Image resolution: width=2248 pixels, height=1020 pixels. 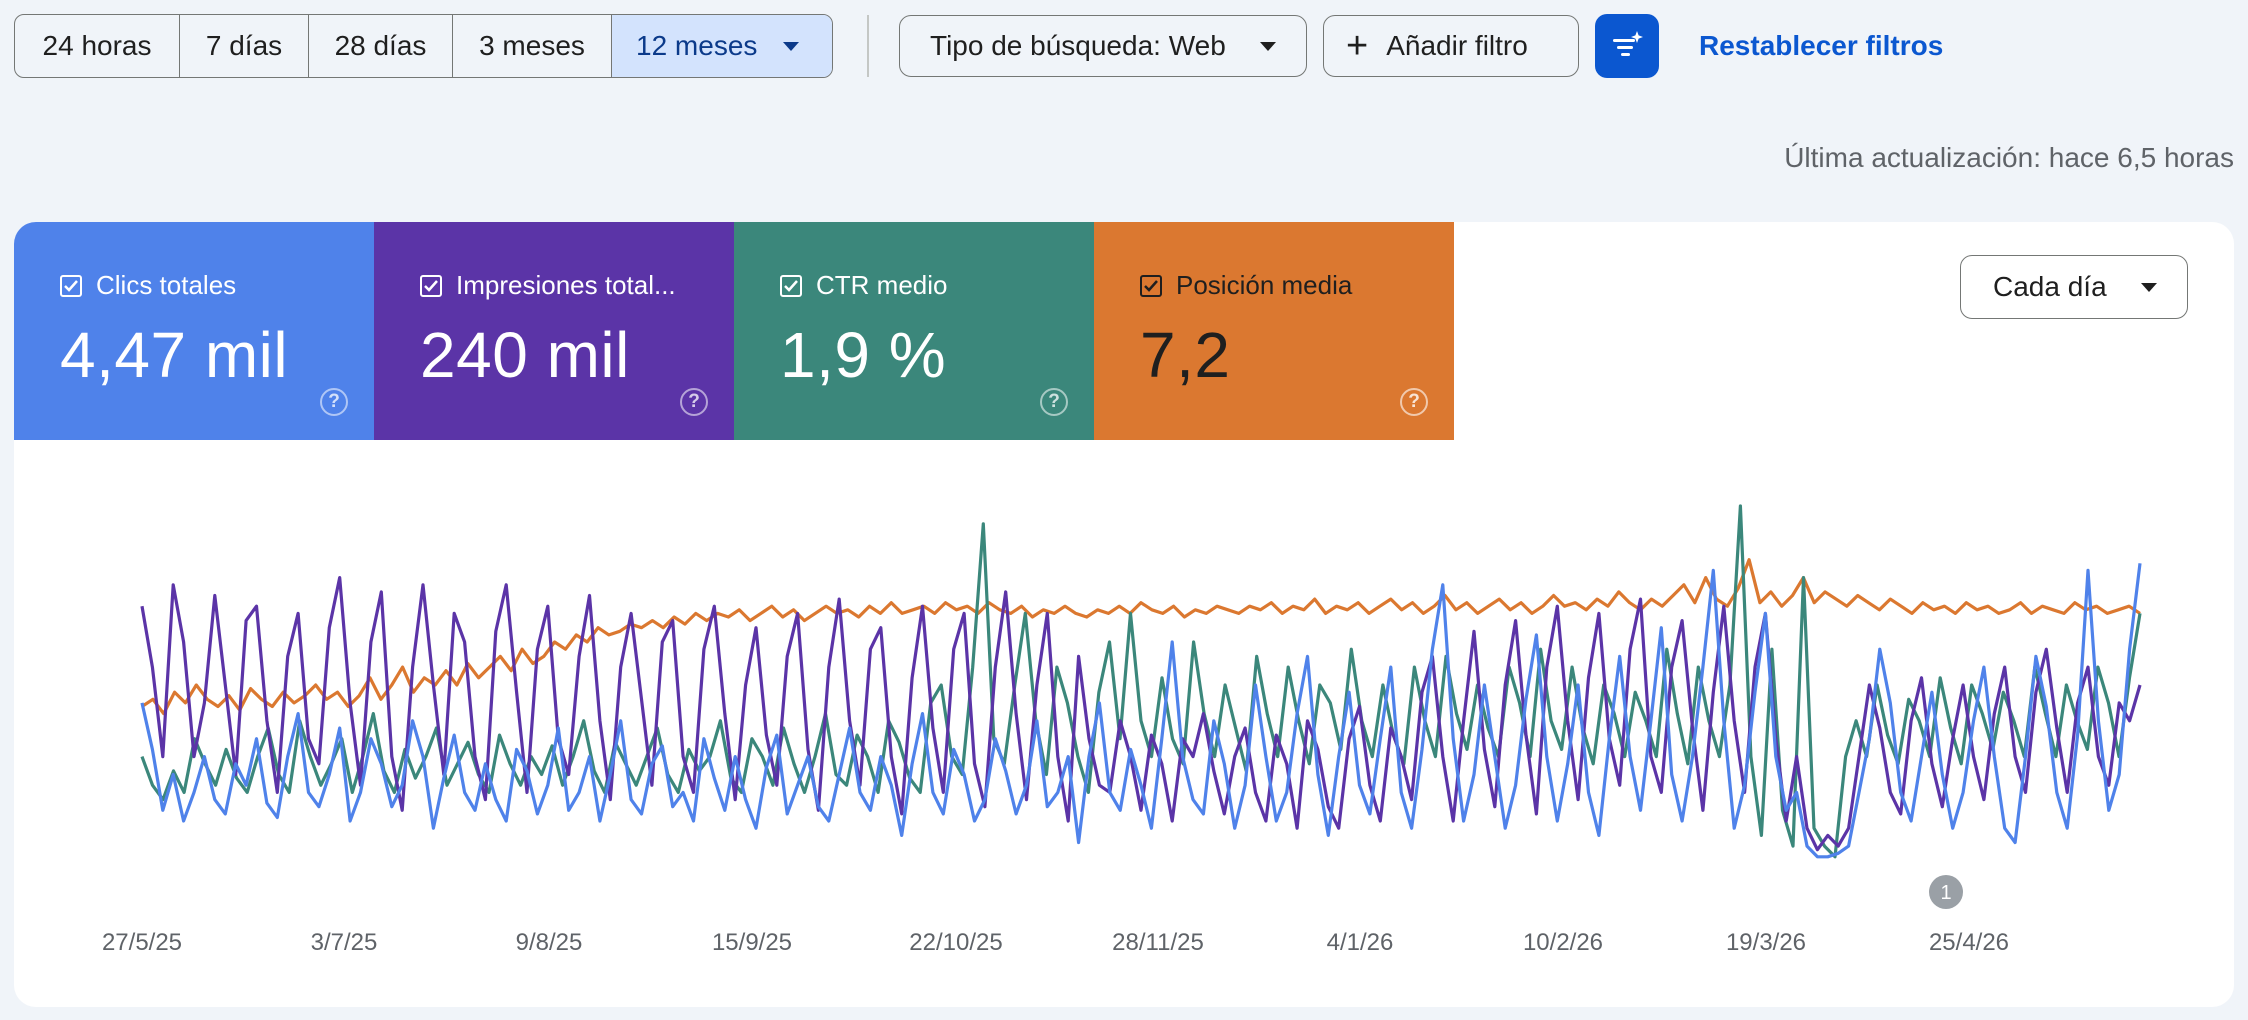 I want to click on x-tick-label: 28/11/25, so click(x=1158, y=942).